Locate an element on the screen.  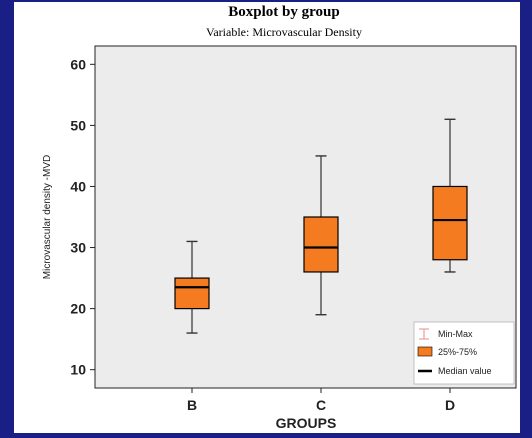
y-axis-label: Microvascular density -MVD is located at coordinates (47, 217).